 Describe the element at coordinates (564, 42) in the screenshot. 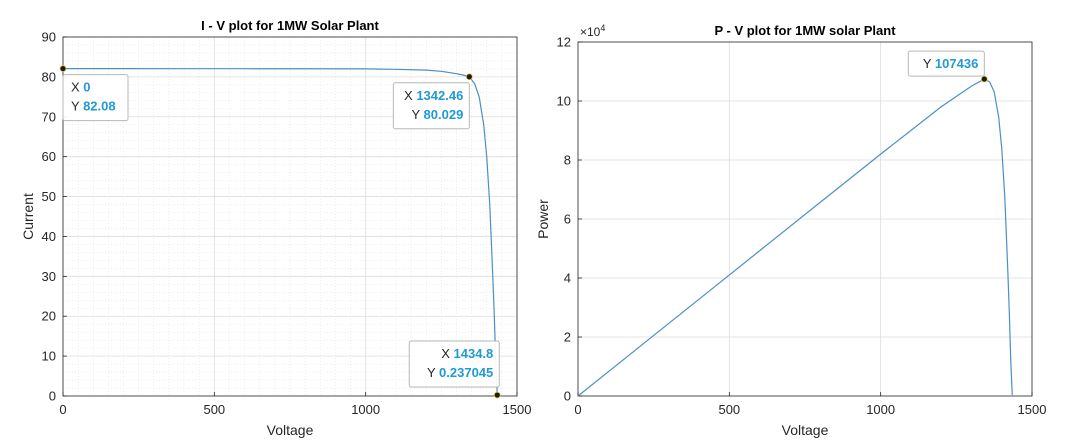

I see `pv-y-tick-label: 12` at that location.